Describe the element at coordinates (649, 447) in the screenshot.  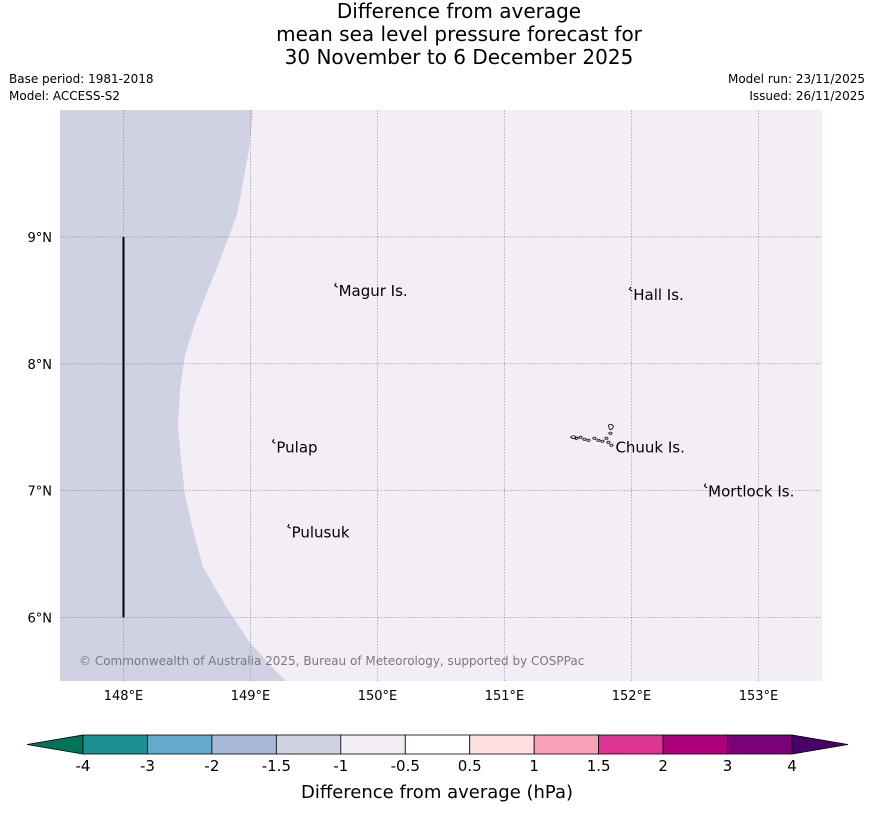
I see `place-label: Chuuk Is.` at that location.